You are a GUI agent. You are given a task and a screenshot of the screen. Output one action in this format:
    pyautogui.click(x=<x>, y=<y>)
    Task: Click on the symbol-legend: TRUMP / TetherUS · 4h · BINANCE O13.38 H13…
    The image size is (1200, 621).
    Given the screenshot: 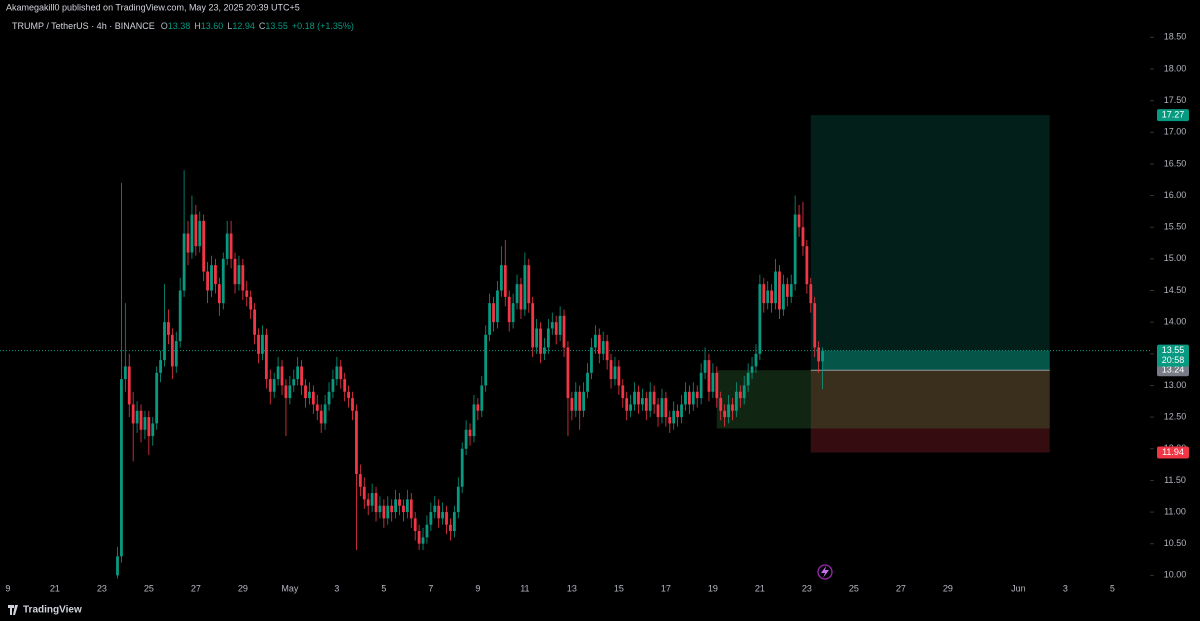 What is the action you would take?
    pyautogui.click(x=183, y=26)
    